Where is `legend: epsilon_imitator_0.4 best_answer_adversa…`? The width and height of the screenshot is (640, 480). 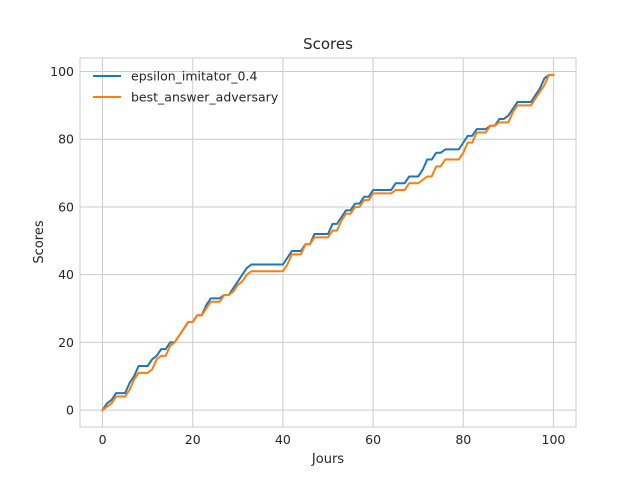
legend: epsilon_imitator_0.4 best_answer_adversa… is located at coordinates (186, 87).